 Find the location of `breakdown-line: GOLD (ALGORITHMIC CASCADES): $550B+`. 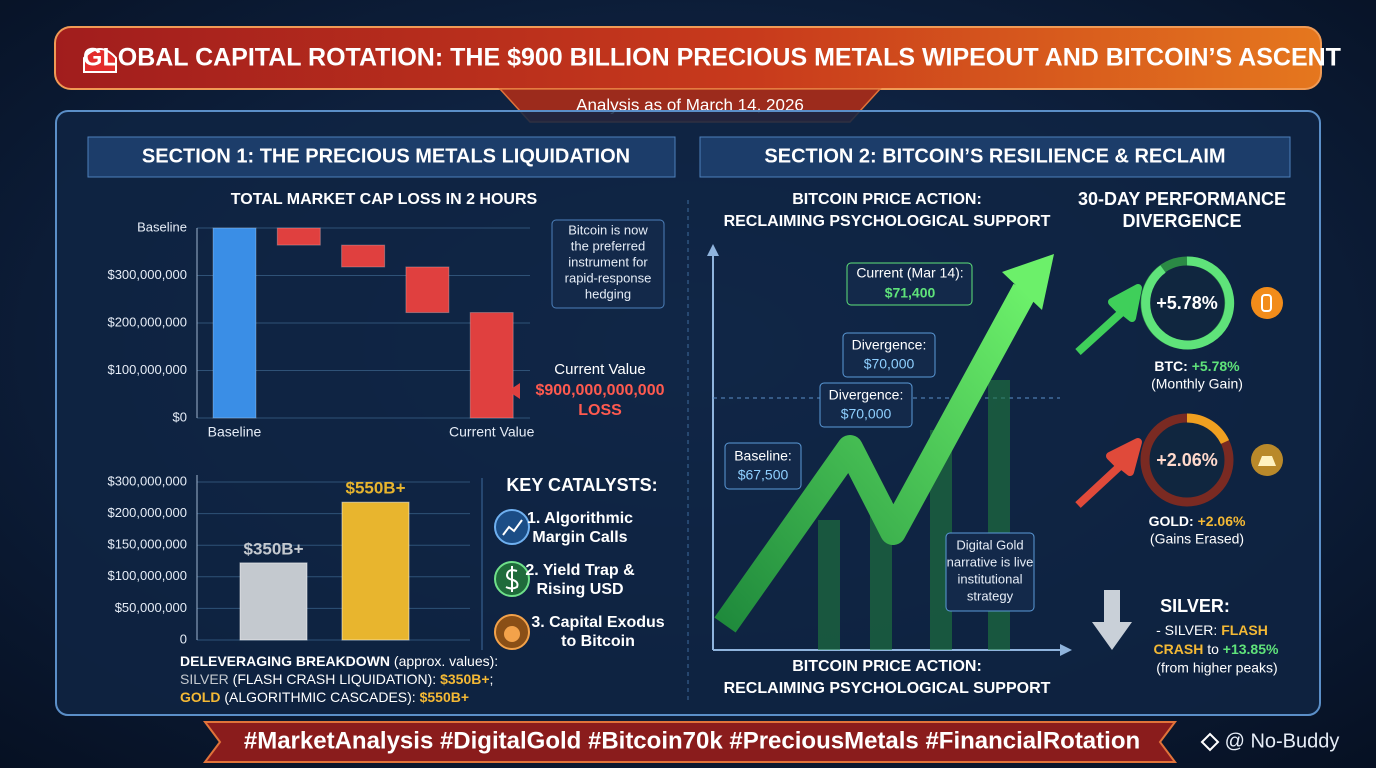

breakdown-line: GOLD (ALGORITHMIC CASCADES): $550B+ is located at coordinates (324, 697).